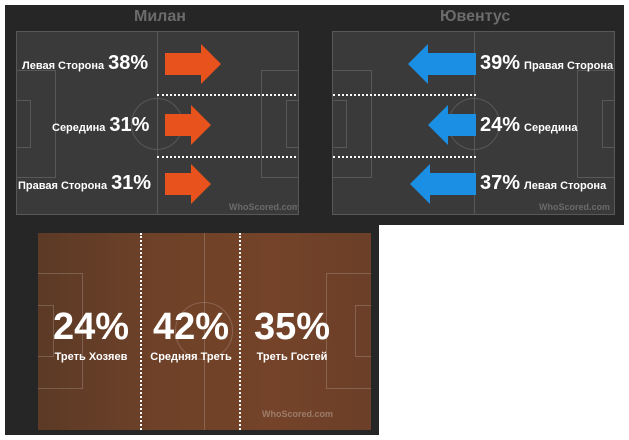  Describe the element at coordinates (188, 125) in the screenshot. I see `home-arrow-center-lane` at that location.